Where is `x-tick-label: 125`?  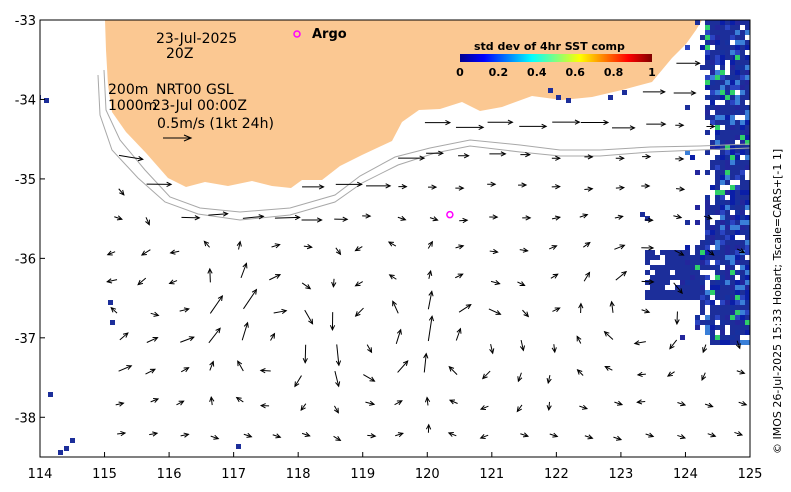
x-tick-label: 125 is located at coordinates (750, 474).